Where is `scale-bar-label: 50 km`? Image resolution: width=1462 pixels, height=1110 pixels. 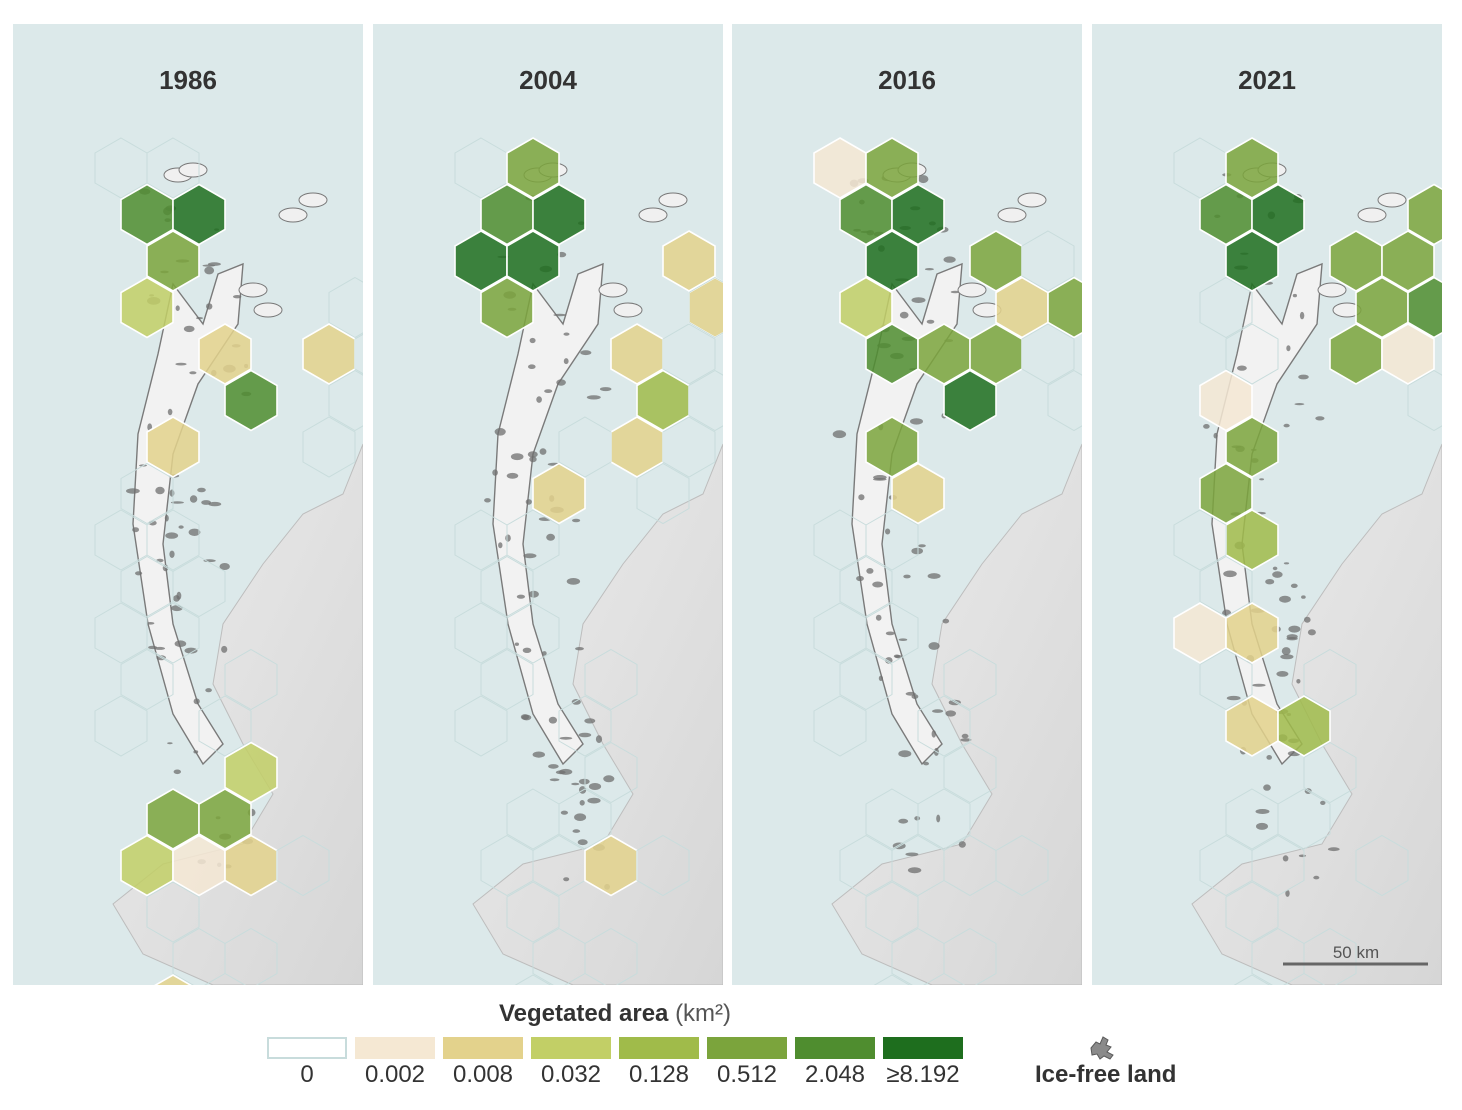
scale-bar-label: 50 km is located at coordinates (1356, 952).